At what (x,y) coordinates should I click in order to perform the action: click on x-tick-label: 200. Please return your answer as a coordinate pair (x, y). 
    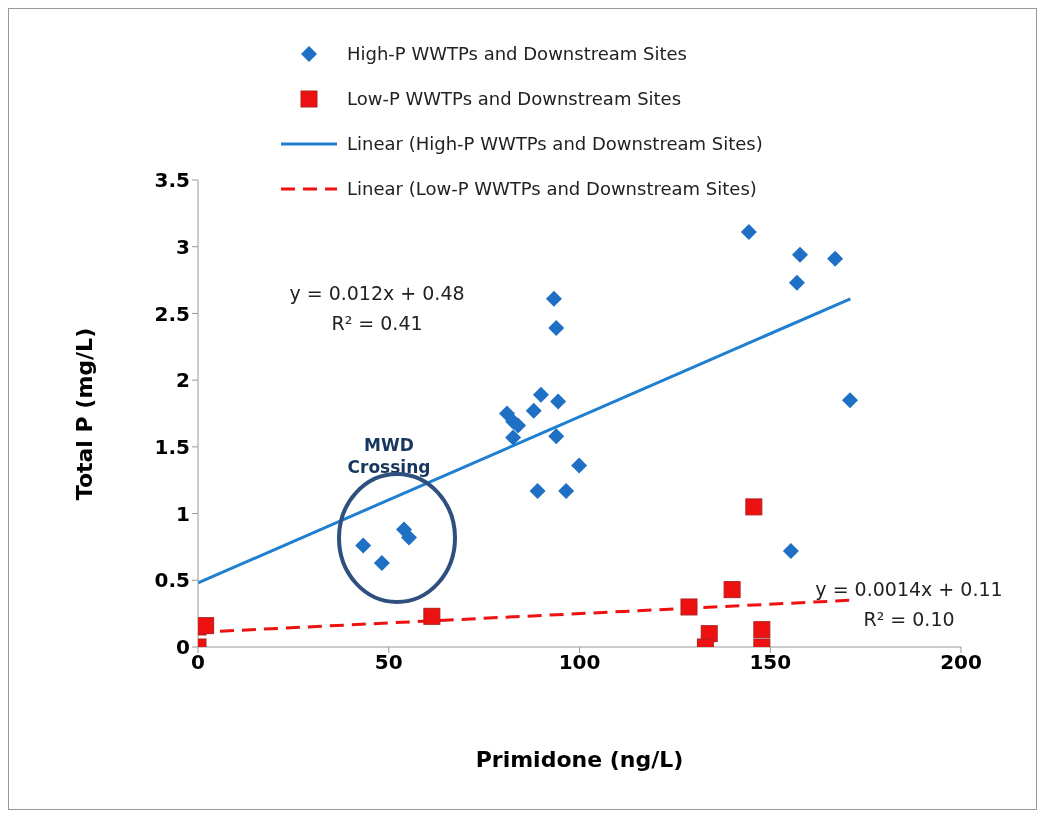
    Looking at the image, I should click on (961, 662).